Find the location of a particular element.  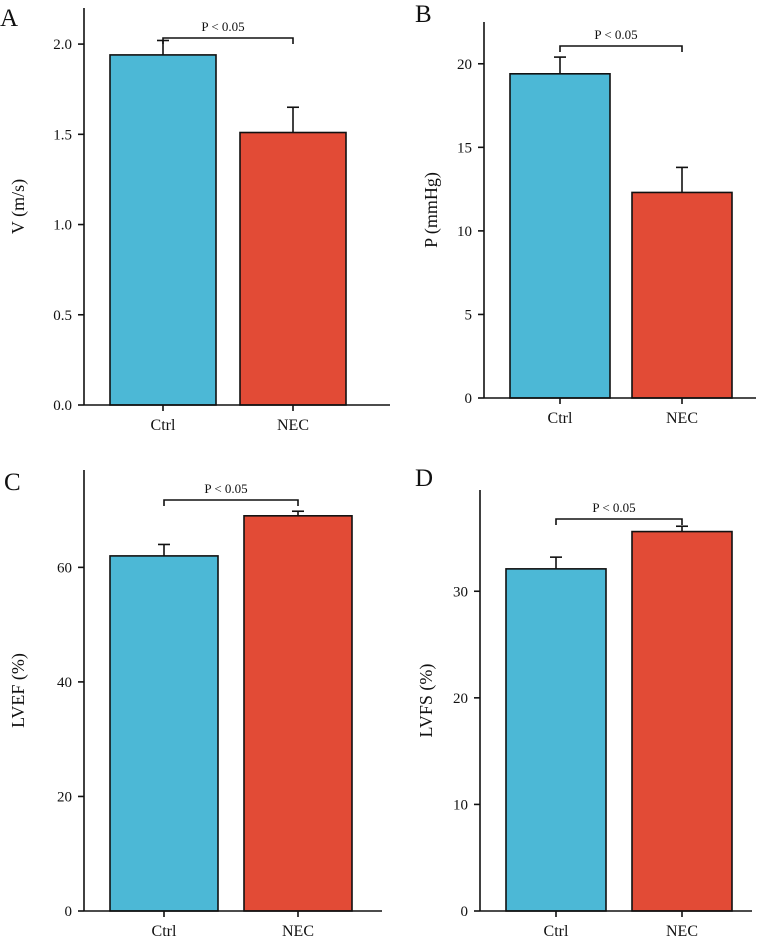

panel-letter: D is located at coordinates (424, 478).